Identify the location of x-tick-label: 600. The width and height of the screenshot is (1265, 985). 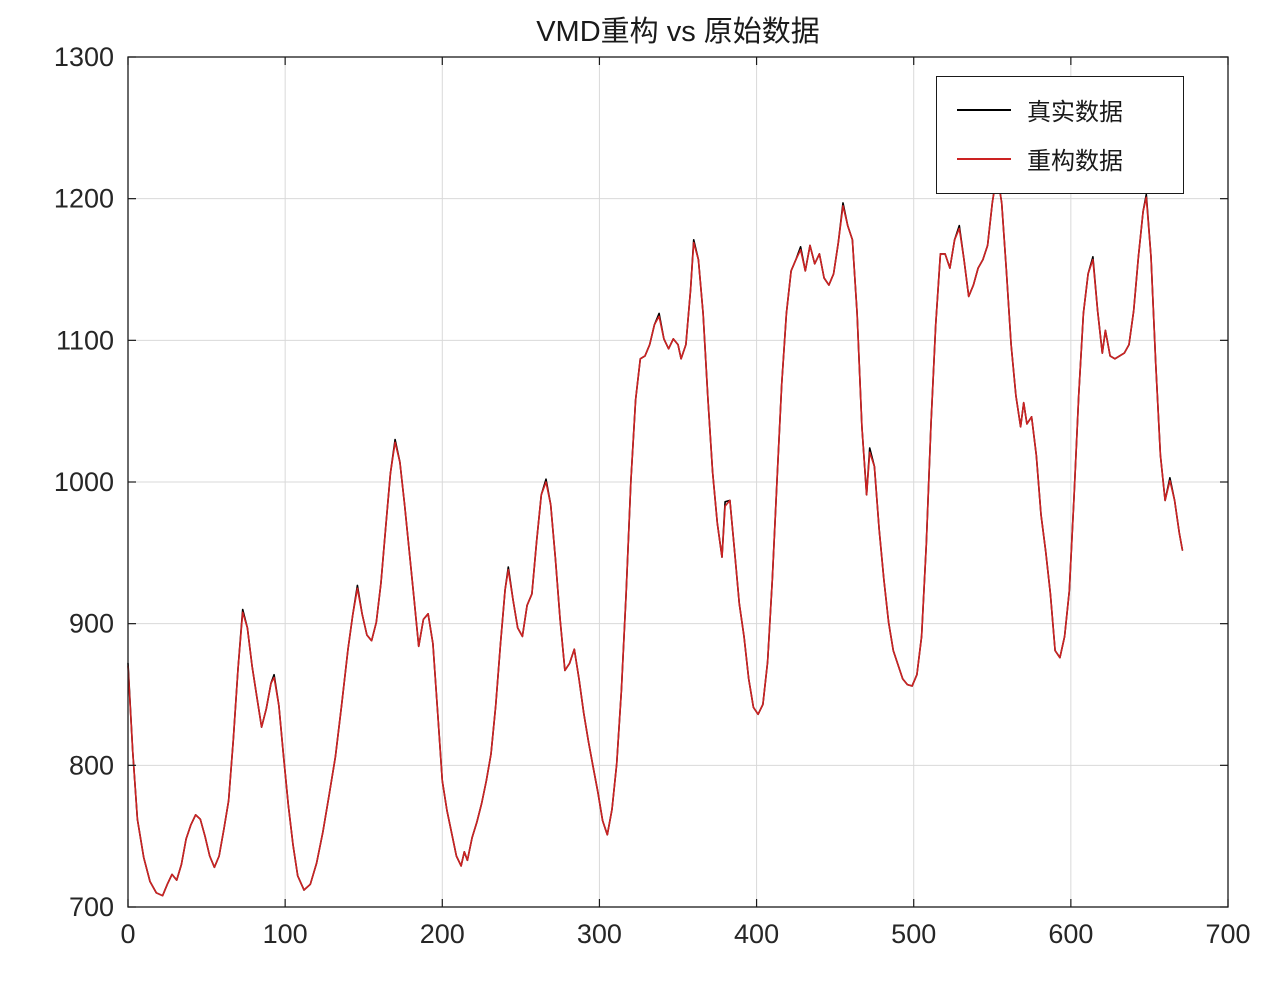
(1070, 934).